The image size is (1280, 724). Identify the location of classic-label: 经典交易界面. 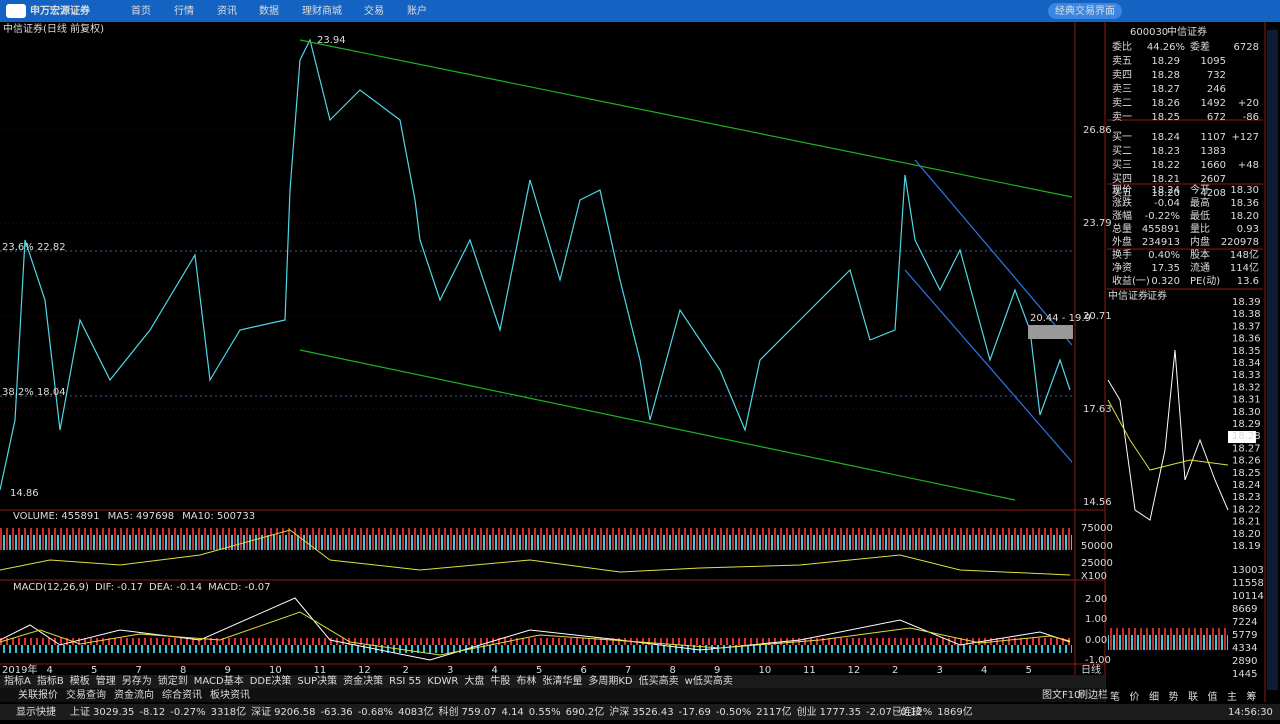
(1085, 10).